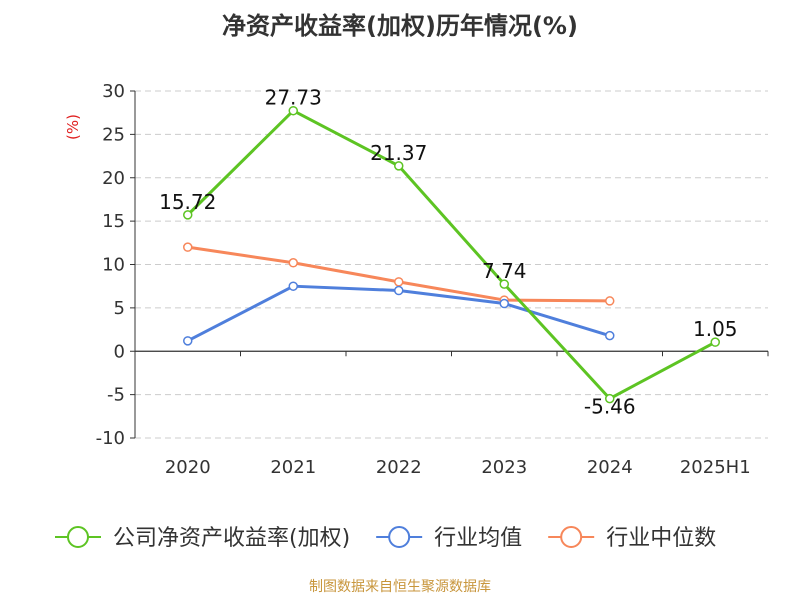  Describe the element at coordinates (293, 98) in the screenshot. I see `data-label: 27.73` at that location.